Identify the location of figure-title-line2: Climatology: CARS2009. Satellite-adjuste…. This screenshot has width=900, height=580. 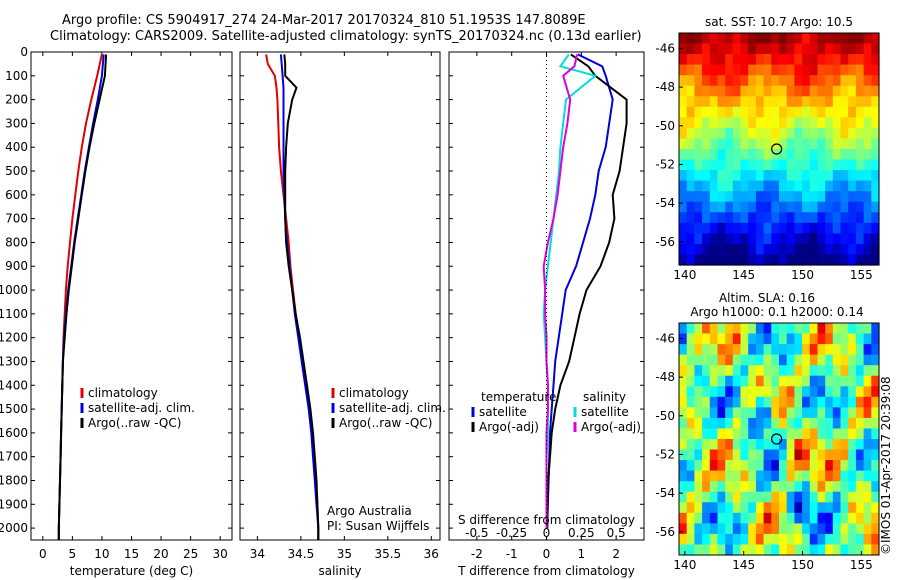
(346, 36).